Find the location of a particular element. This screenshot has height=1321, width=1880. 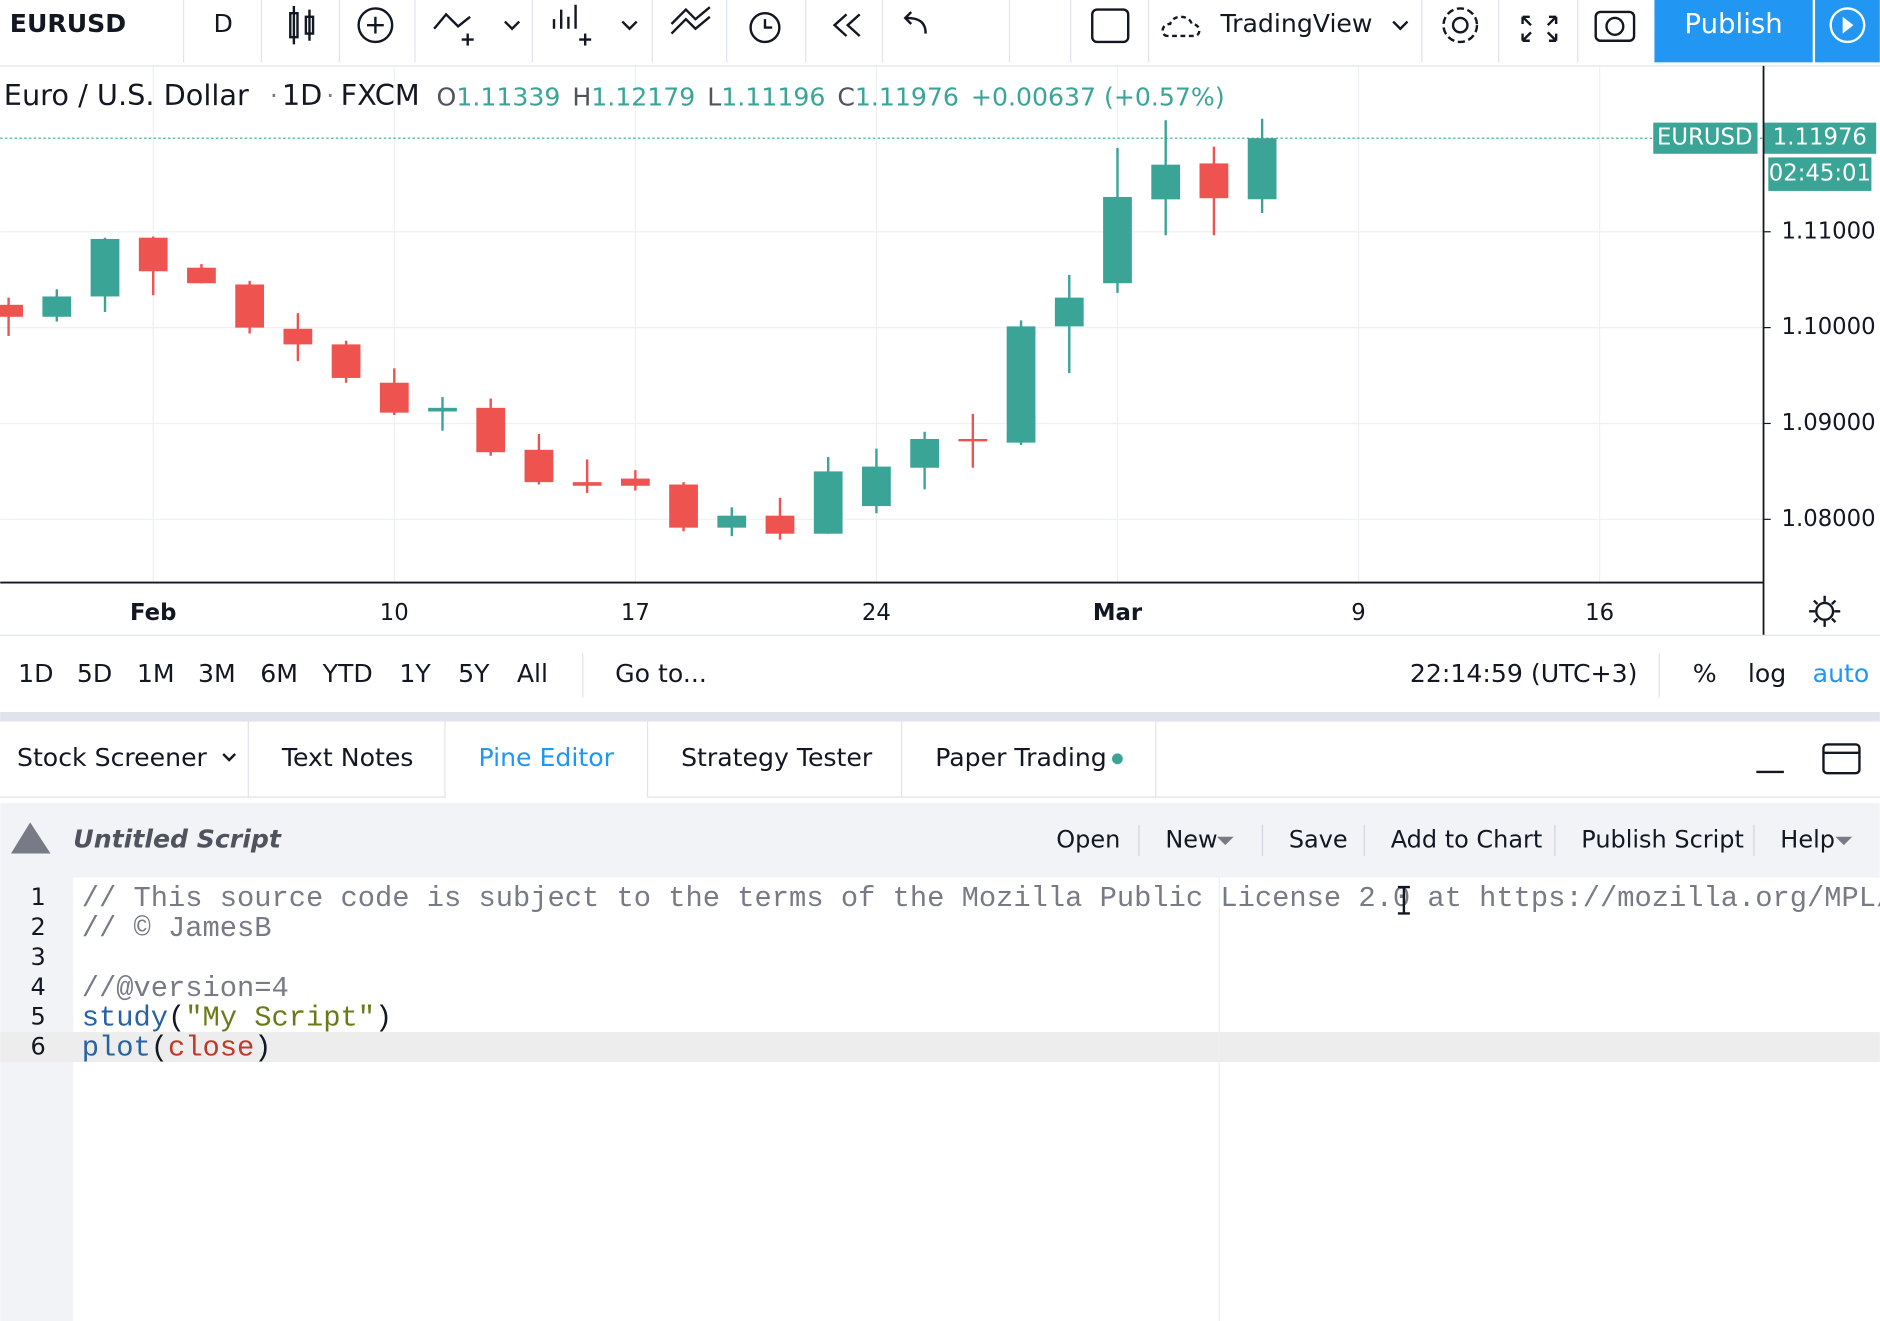

symbol: EURUSD is located at coordinates (68, 23).